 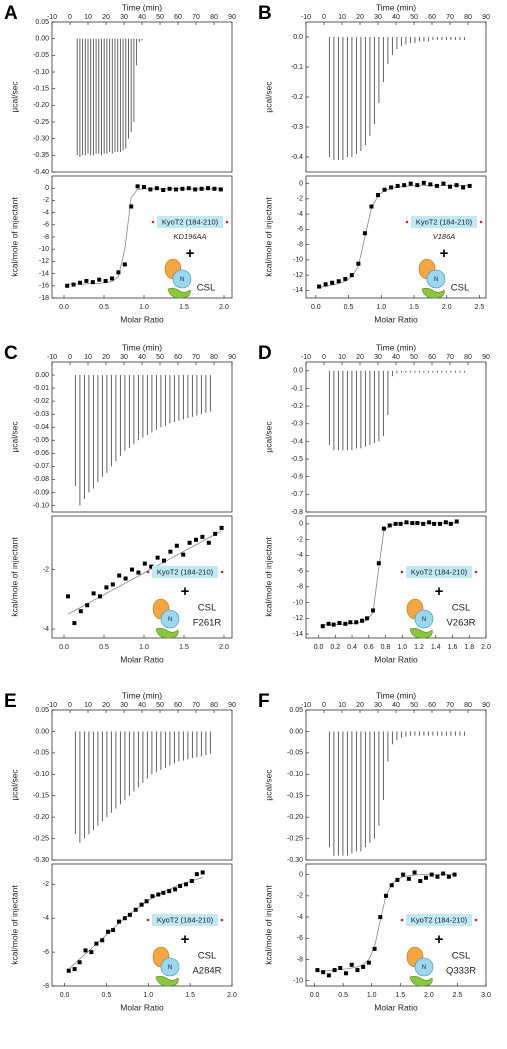 What do you see at coordinates (11, 13) in the screenshot?
I see `panel-label: A` at bounding box center [11, 13].